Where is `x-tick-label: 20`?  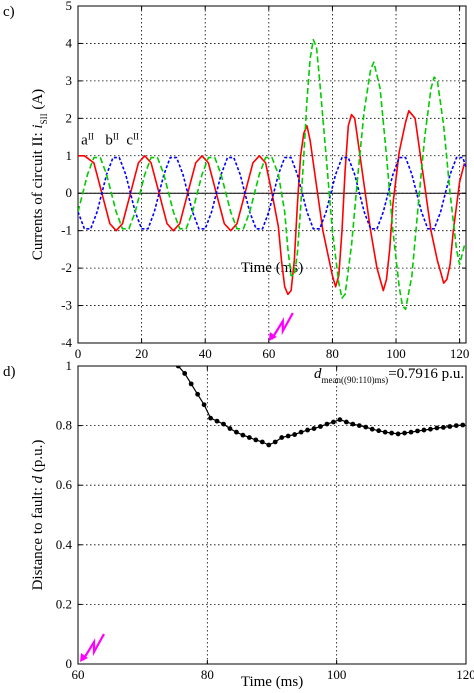 x-tick-label: 20 is located at coordinates (141, 353).